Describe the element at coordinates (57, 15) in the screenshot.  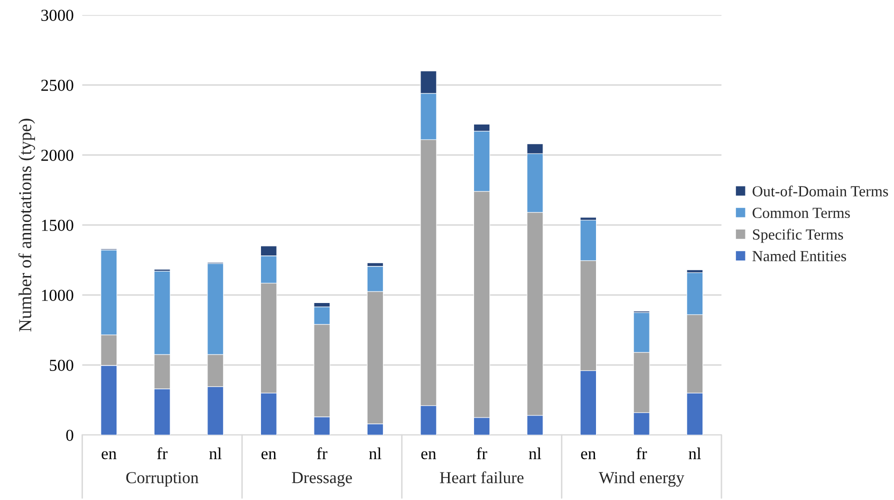
I see `y-tick-label: 3000` at that location.